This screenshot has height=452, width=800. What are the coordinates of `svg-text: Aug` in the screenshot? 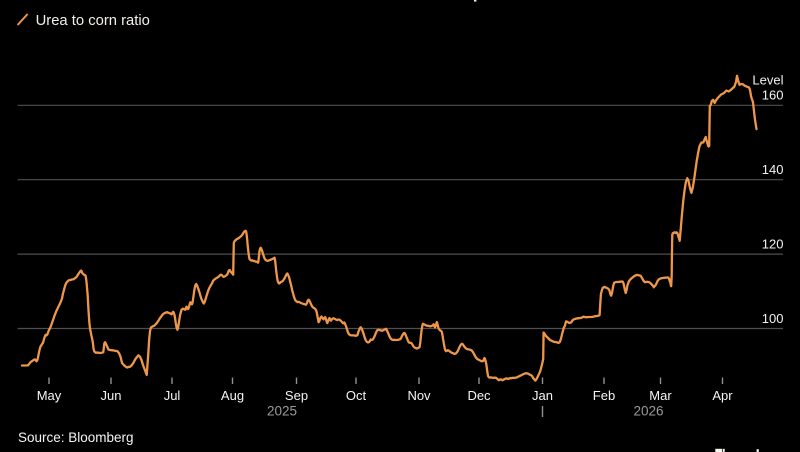 It's located at (232, 395).